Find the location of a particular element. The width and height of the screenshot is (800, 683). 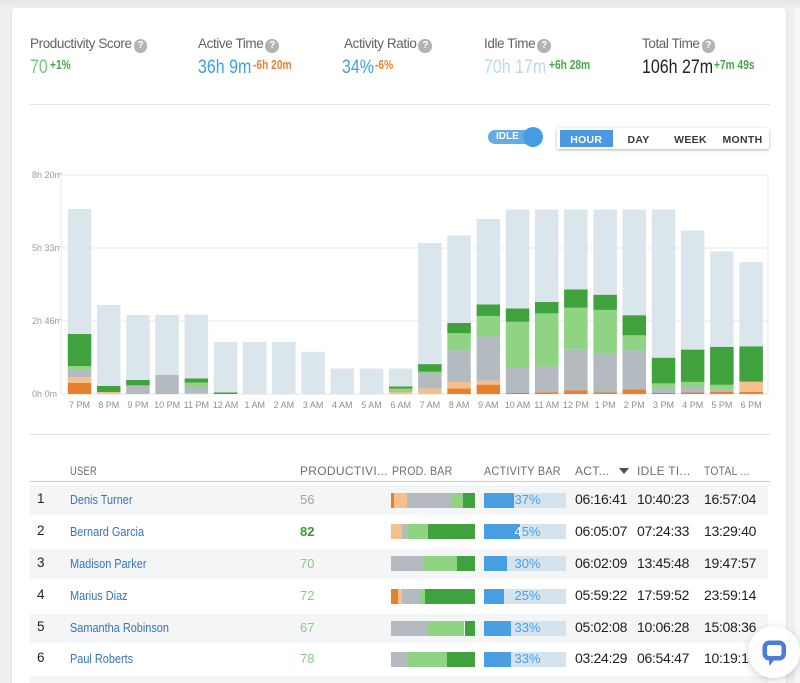

svg-text: 3 AM is located at coordinates (313, 405).